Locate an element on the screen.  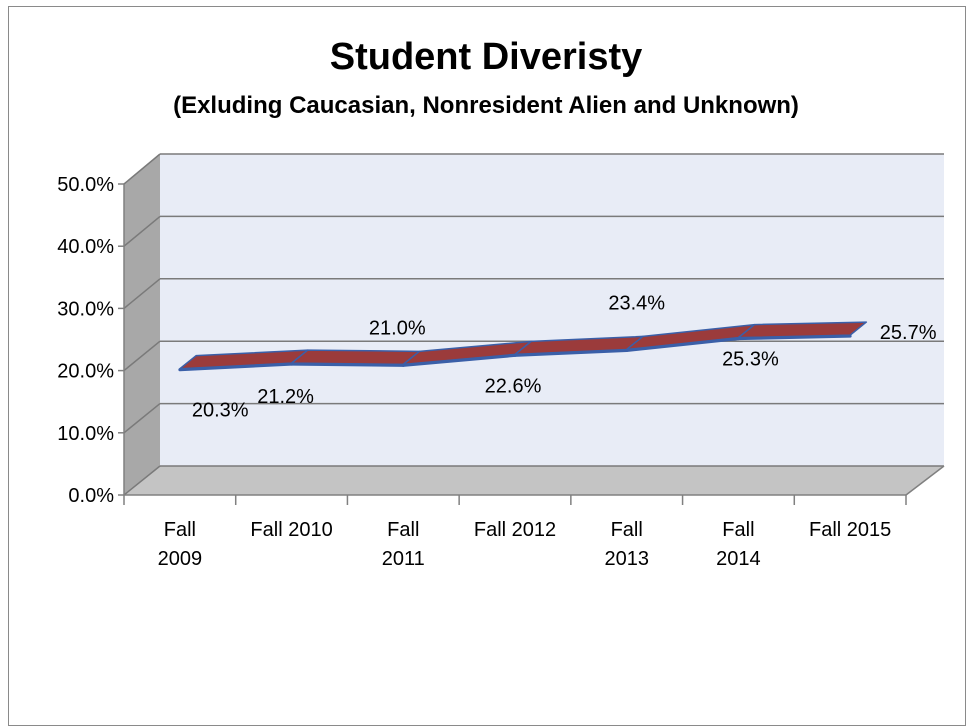
y-tick-label: 50.0% is located at coordinates (85, 185).